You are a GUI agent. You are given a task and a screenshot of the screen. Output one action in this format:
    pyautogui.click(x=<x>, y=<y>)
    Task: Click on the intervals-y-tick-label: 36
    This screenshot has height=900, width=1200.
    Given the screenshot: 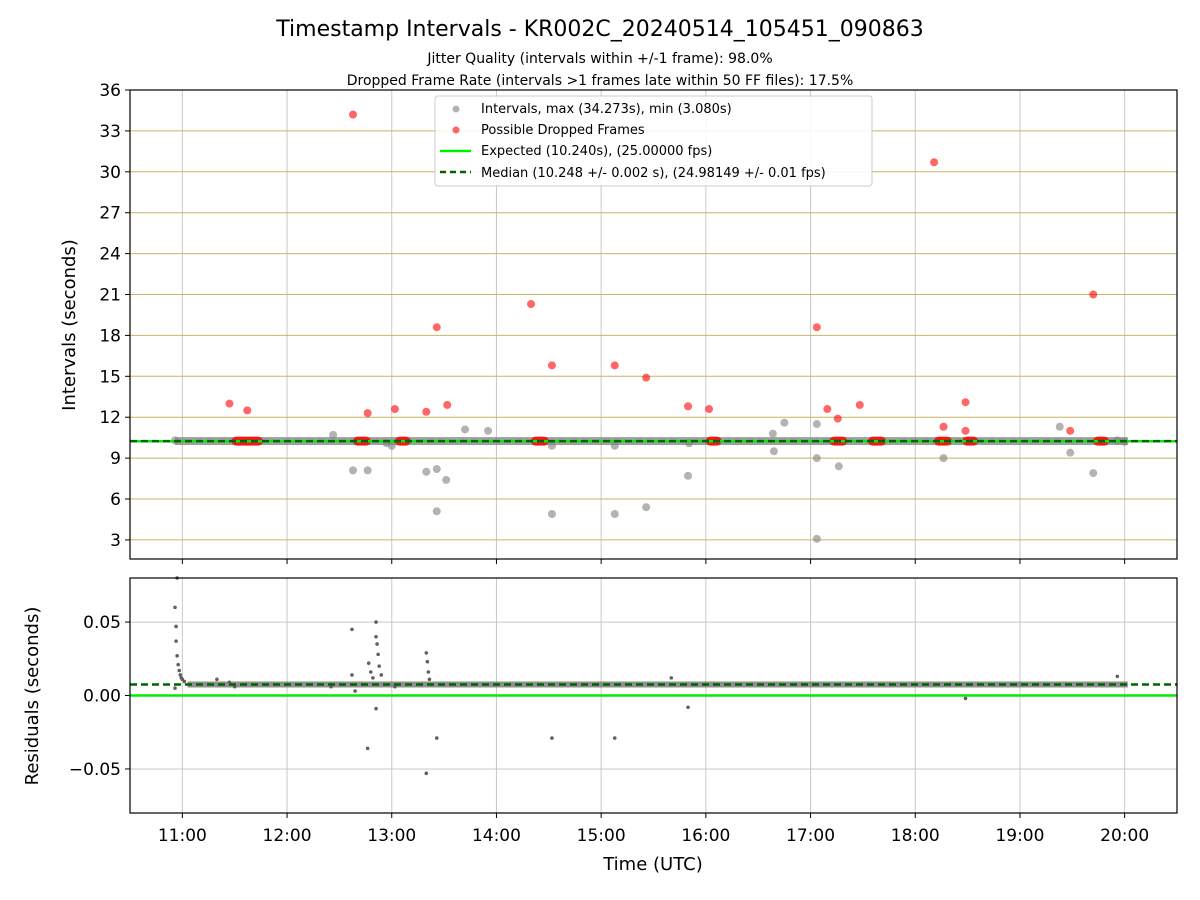 What is the action you would take?
    pyautogui.click(x=110, y=91)
    